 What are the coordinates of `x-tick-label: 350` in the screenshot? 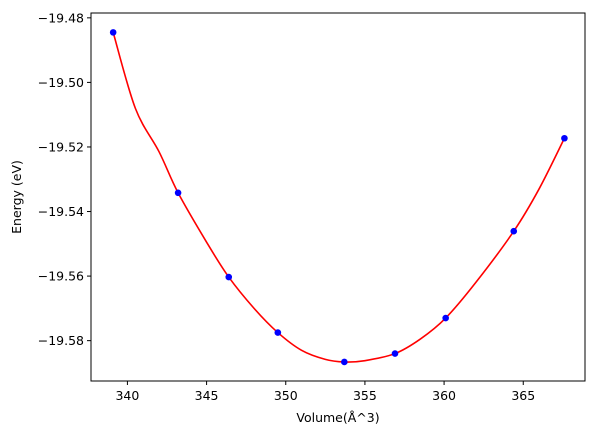 It's located at (286, 395).